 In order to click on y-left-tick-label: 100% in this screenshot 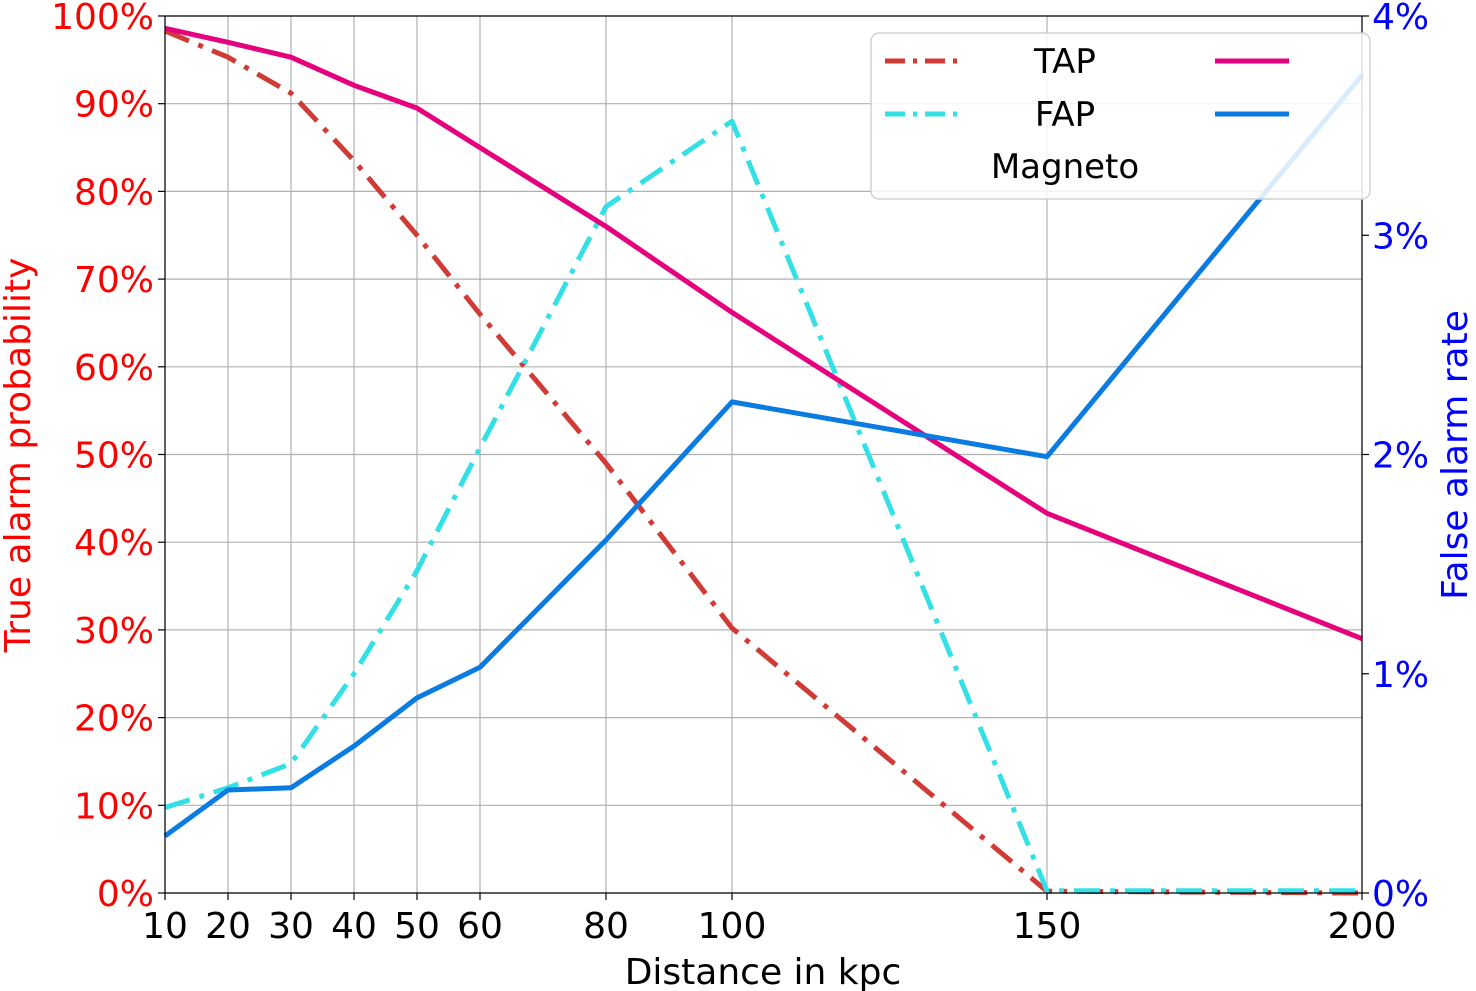, I will do `click(102, 19)`.